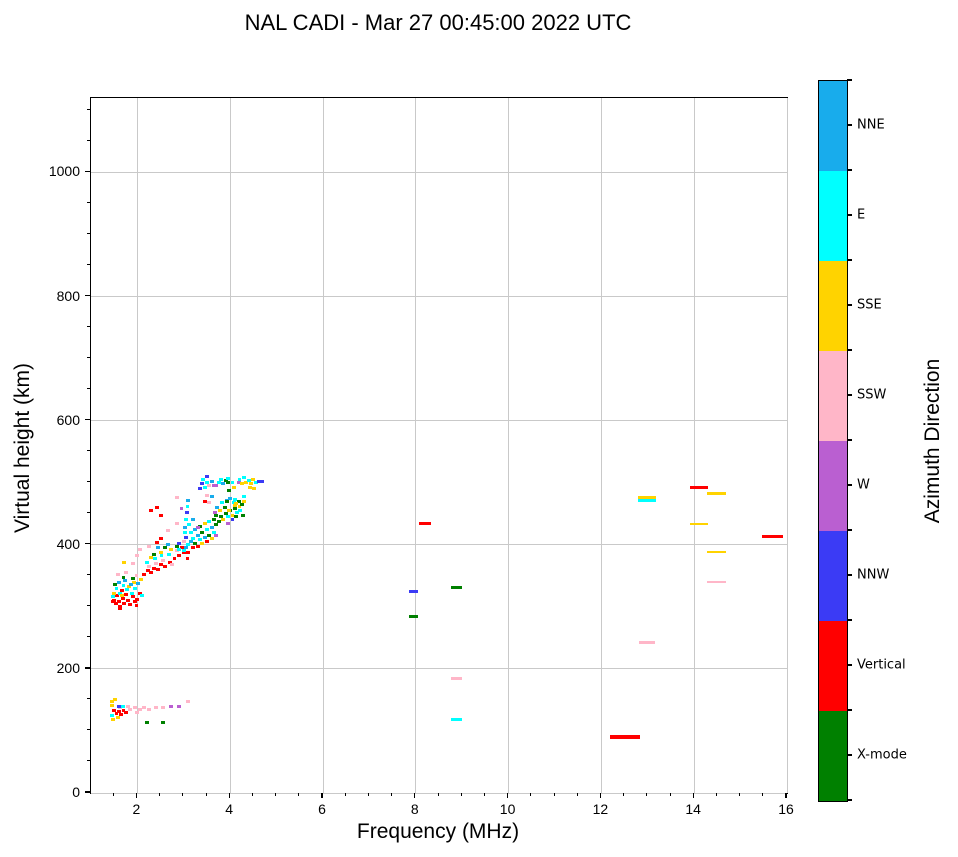 This screenshot has width=958, height=857. Describe the element at coordinates (414, 809) in the screenshot. I see `x-tick-label: 8` at that location.